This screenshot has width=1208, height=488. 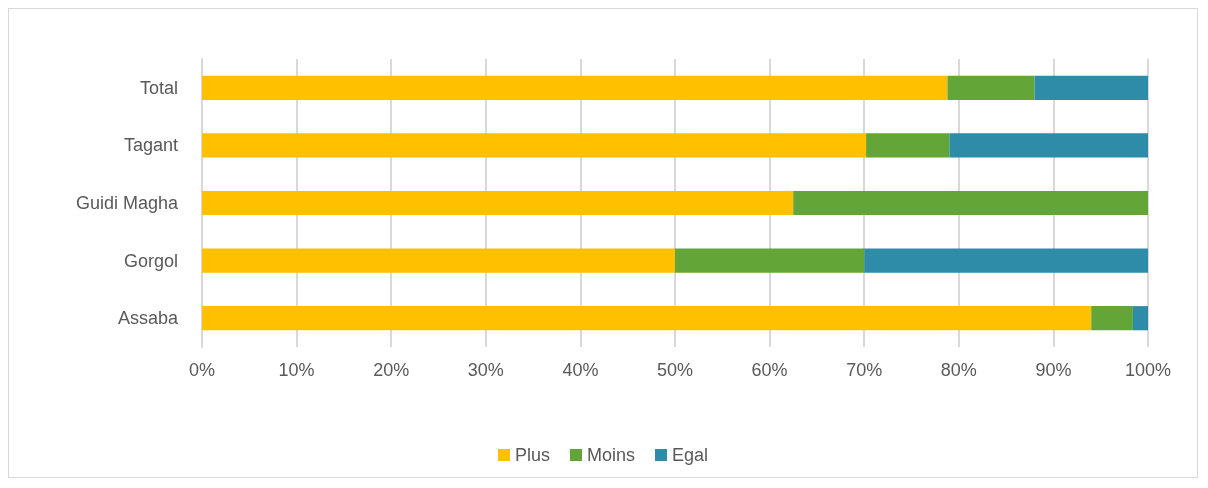 What do you see at coordinates (958, 370) in the screenshot?
I see `x-tick-label: 80%` at bounding box center [958, 370].